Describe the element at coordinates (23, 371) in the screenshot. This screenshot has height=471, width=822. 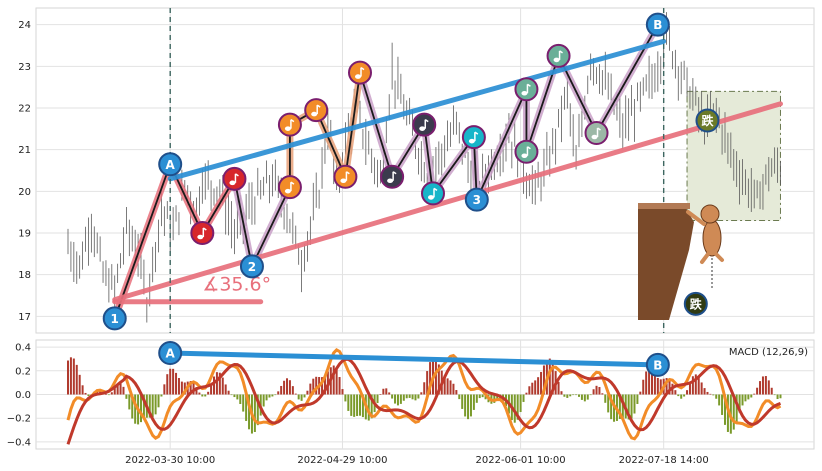
I see `macd-y-tick-label: 0.2` at that location.